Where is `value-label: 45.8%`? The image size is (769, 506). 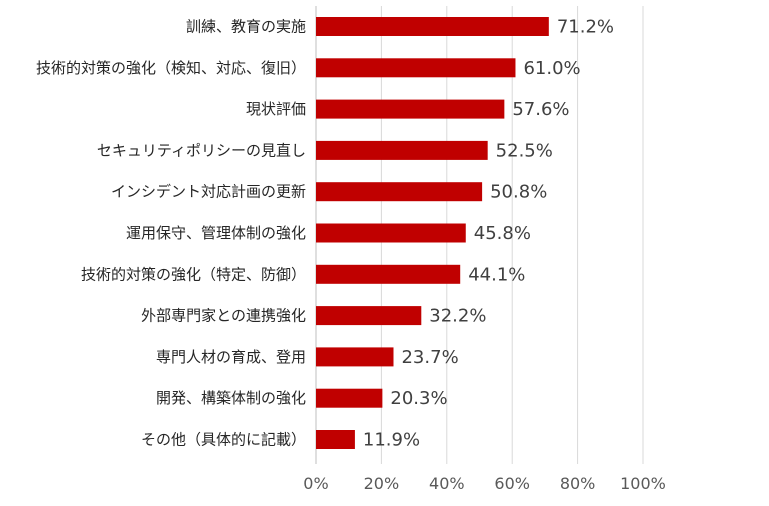 value-label: 45.8% is located at coordinates (502, 233).